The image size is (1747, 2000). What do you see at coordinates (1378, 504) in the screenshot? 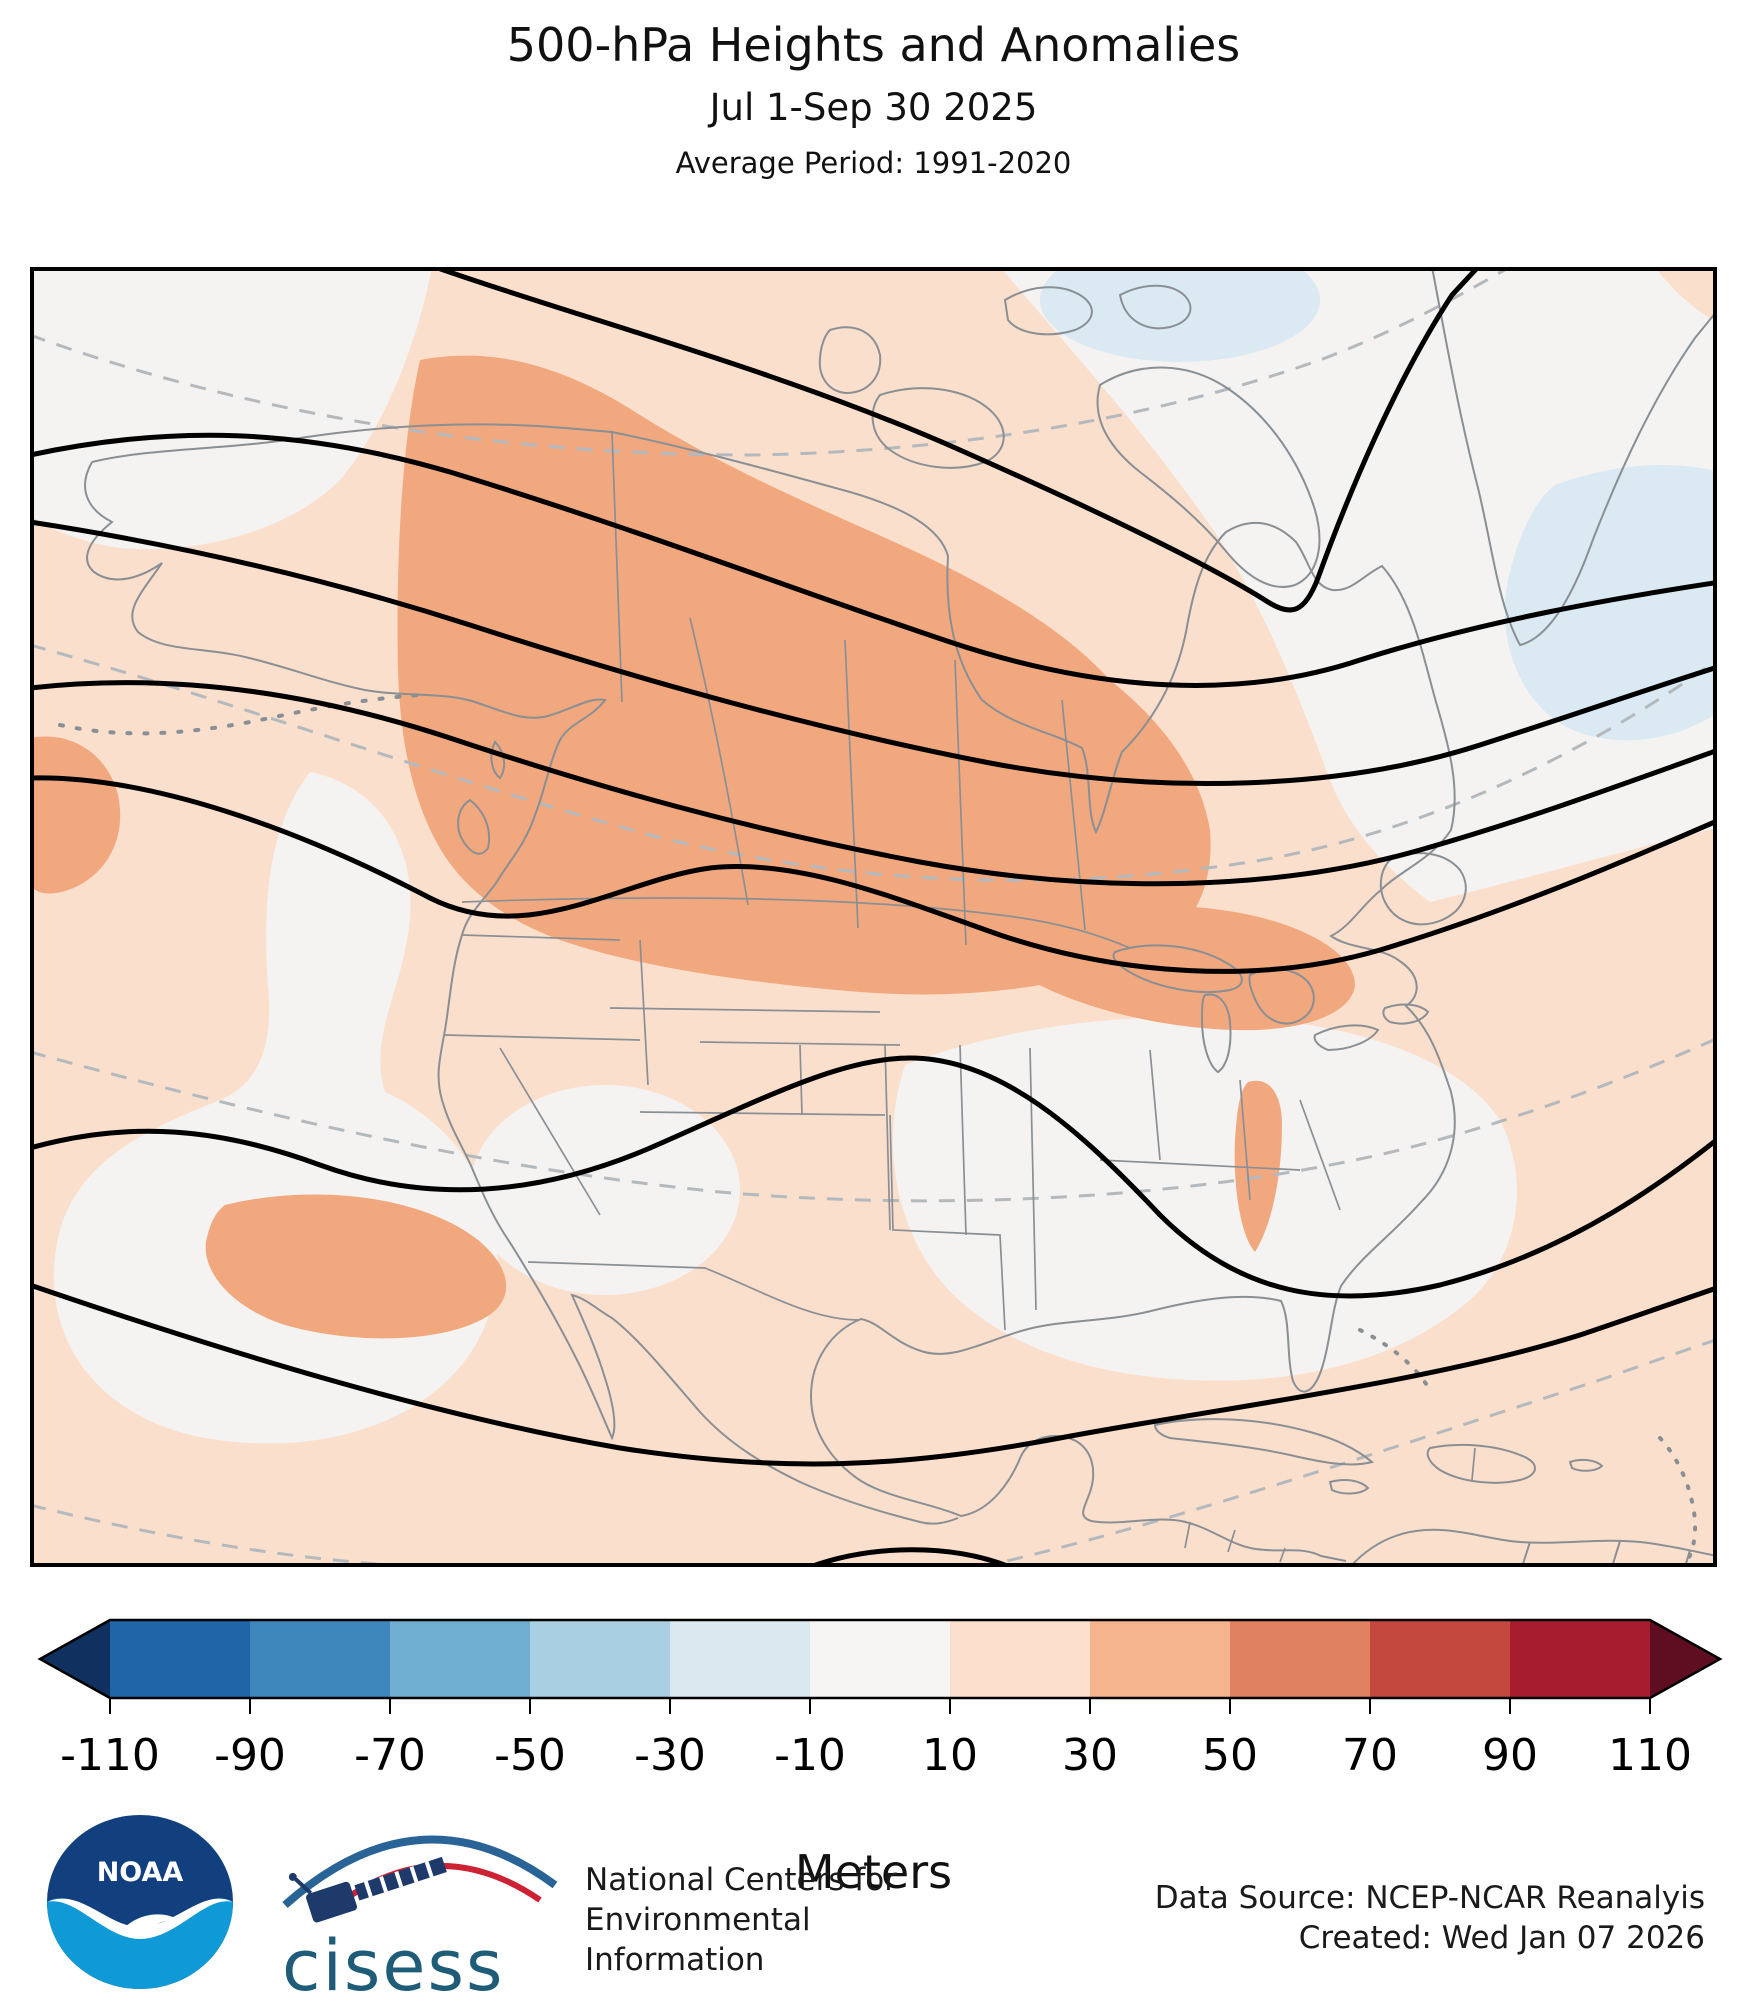
I see `negative-anomaly-regions` at bounding box center [1378, 504].